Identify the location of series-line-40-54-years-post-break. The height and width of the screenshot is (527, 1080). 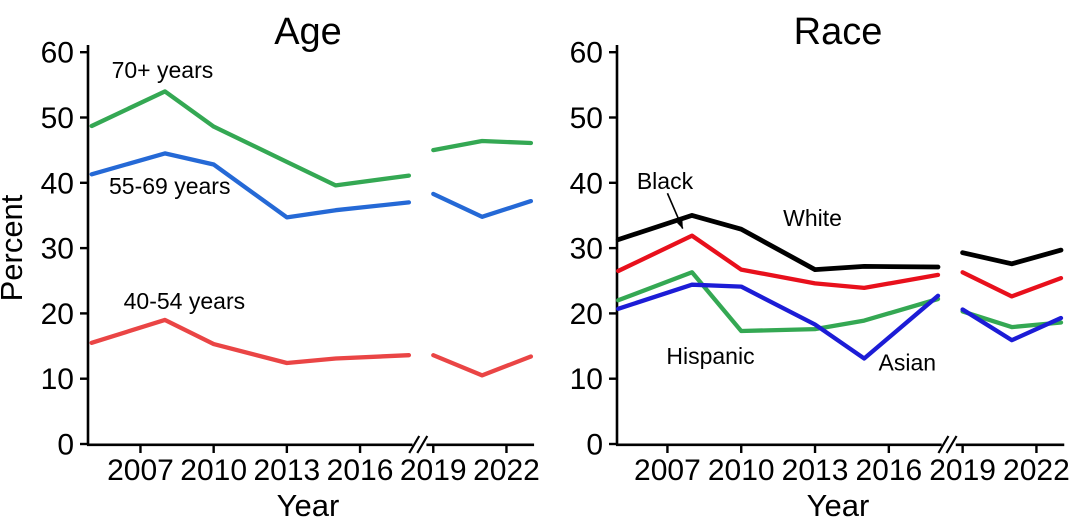
(482, 365).